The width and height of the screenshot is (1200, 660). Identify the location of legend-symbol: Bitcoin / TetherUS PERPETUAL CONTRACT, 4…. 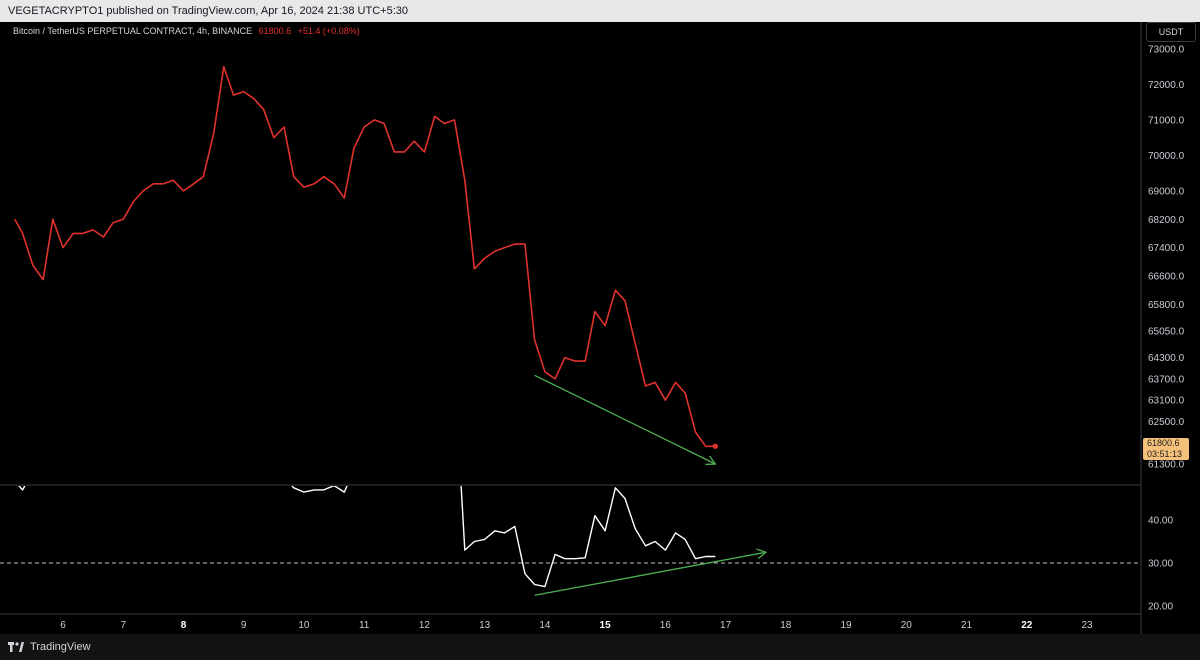
(133, 31).